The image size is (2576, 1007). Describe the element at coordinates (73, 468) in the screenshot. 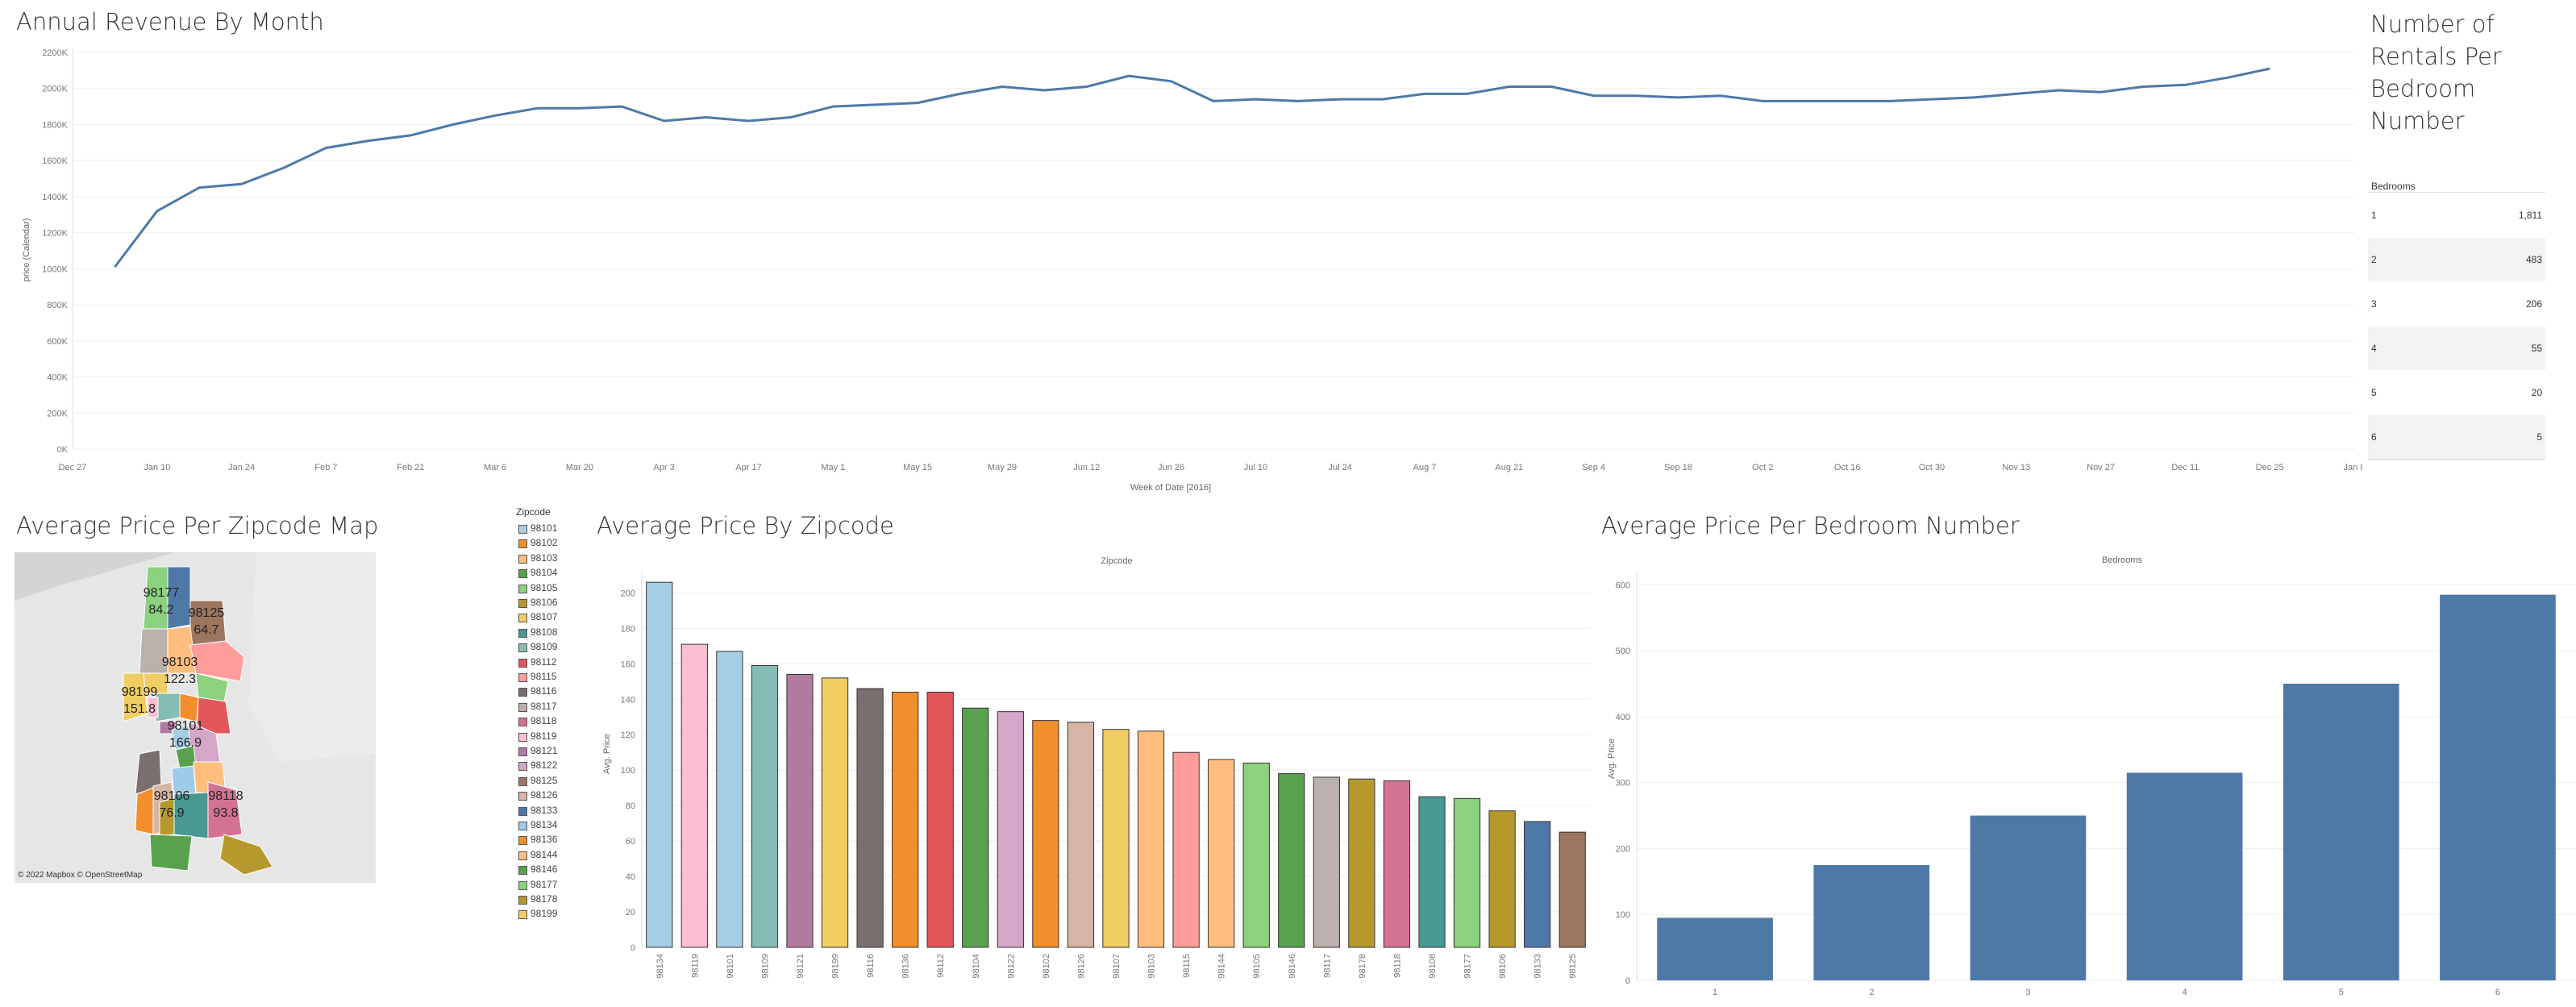

I see `line-xtick: Dec 27` at that location.